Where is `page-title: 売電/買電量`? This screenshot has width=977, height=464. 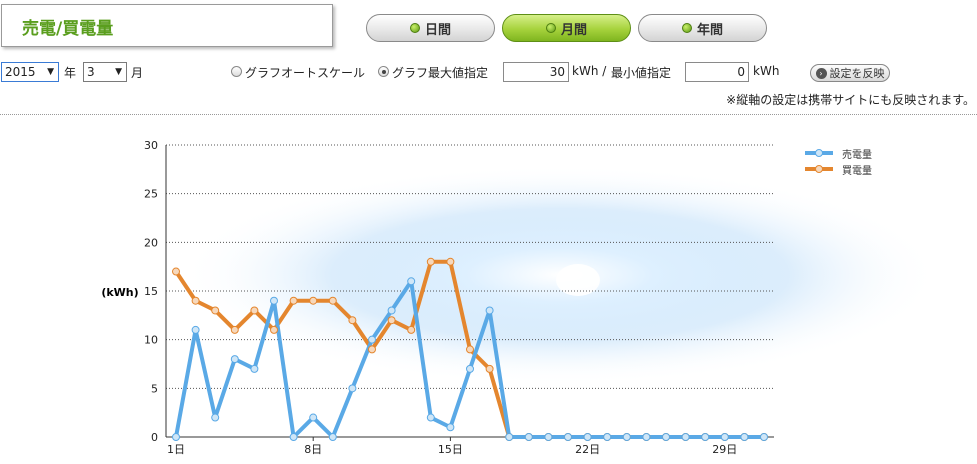 page-title: 売電/買電量 is located at coordinates (68, 29).